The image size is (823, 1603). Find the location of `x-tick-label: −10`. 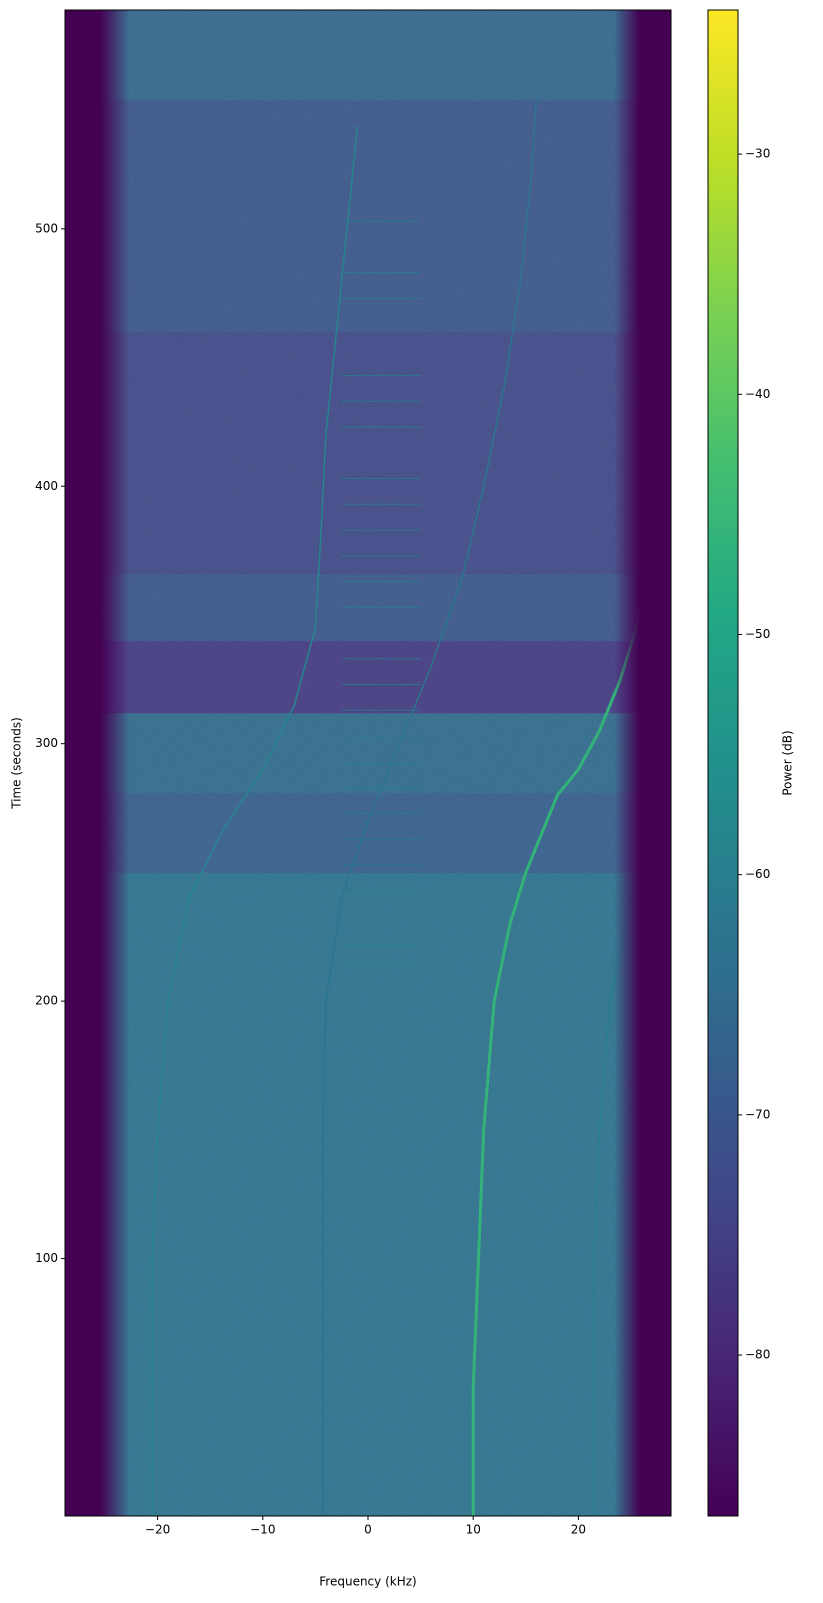

x-tick-label: −10 is located at coordinates (262, 1530).